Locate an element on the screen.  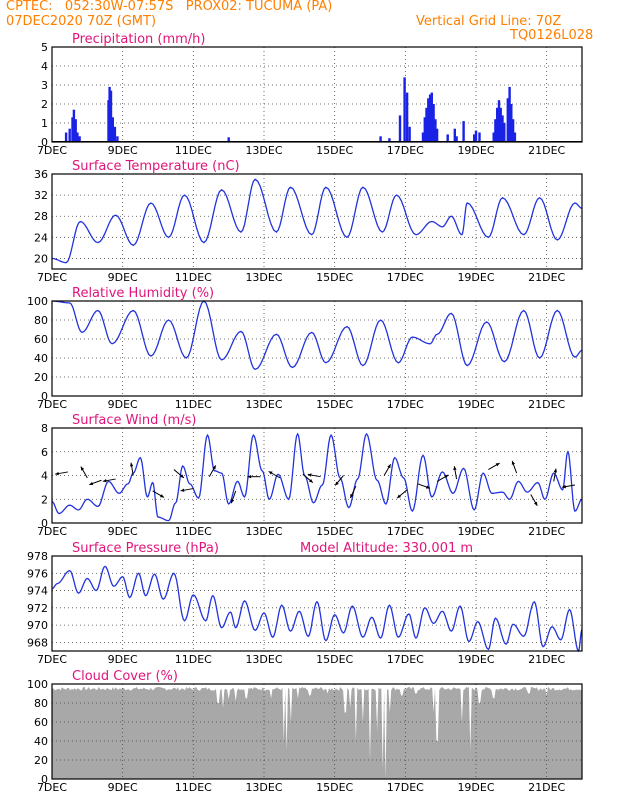
chart-title: Cloud Cover (%) is located at coordinates (125, 676).